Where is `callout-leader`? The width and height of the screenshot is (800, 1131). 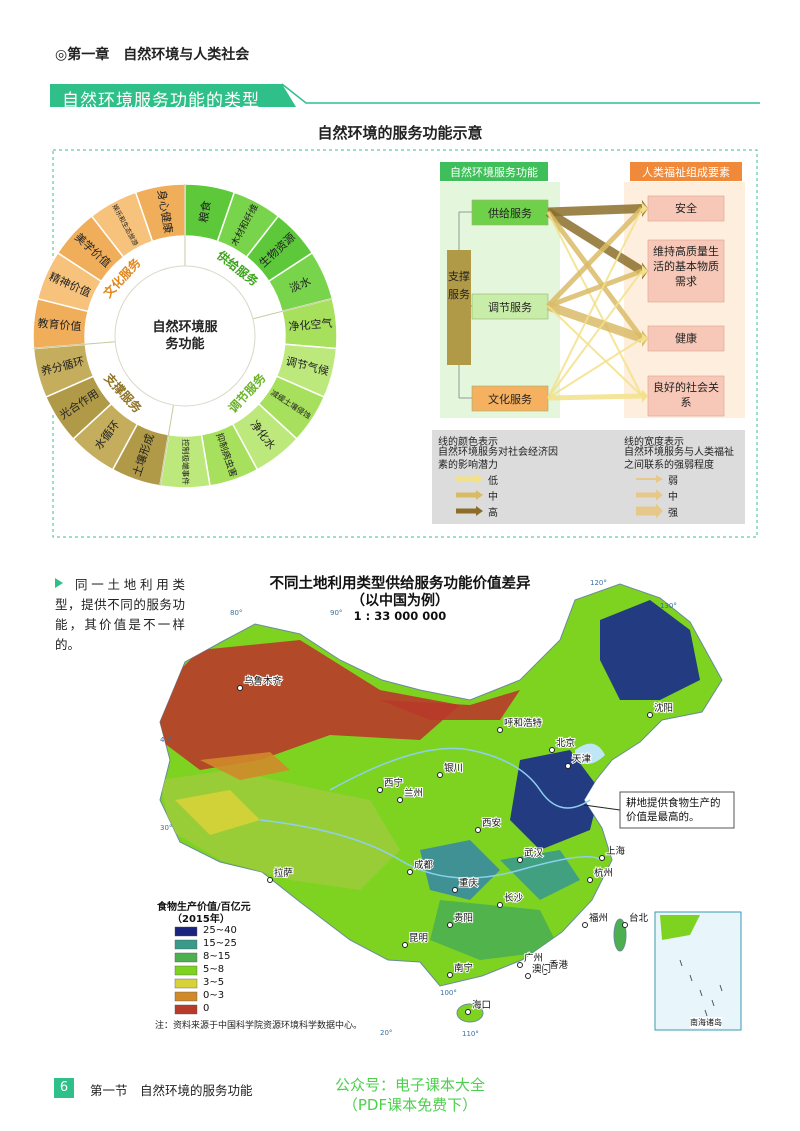
callout-leader is located at coordinates (602, 807).